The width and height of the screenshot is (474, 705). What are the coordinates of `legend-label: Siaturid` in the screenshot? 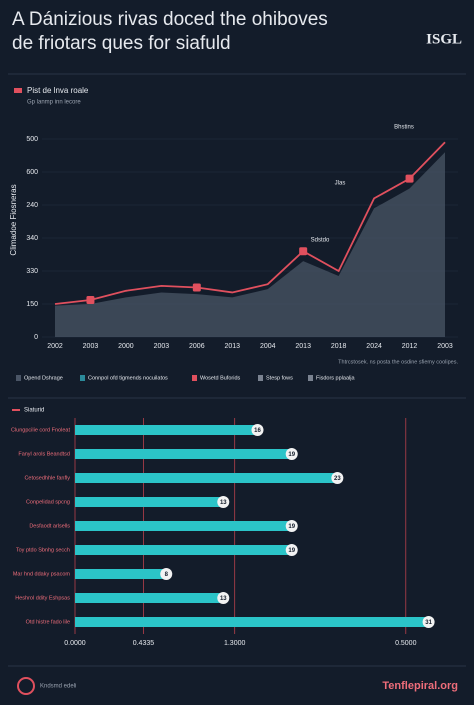 It's located at (34, 411).